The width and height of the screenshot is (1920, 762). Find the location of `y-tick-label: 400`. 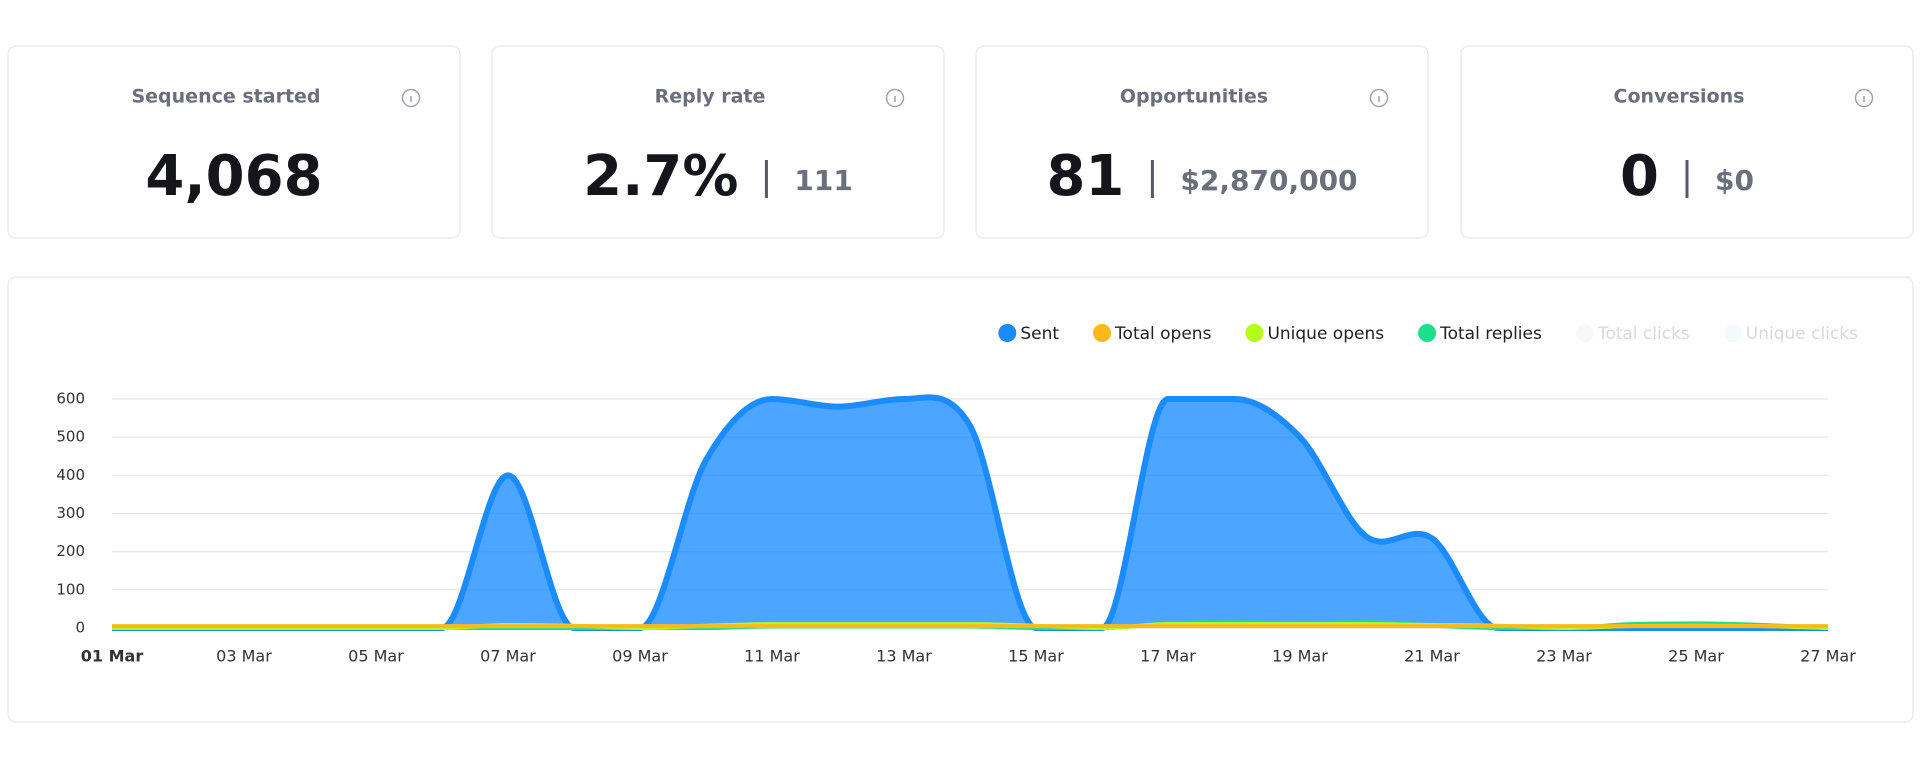

y-tick-label: 400 is located at coordinates (70, 475).